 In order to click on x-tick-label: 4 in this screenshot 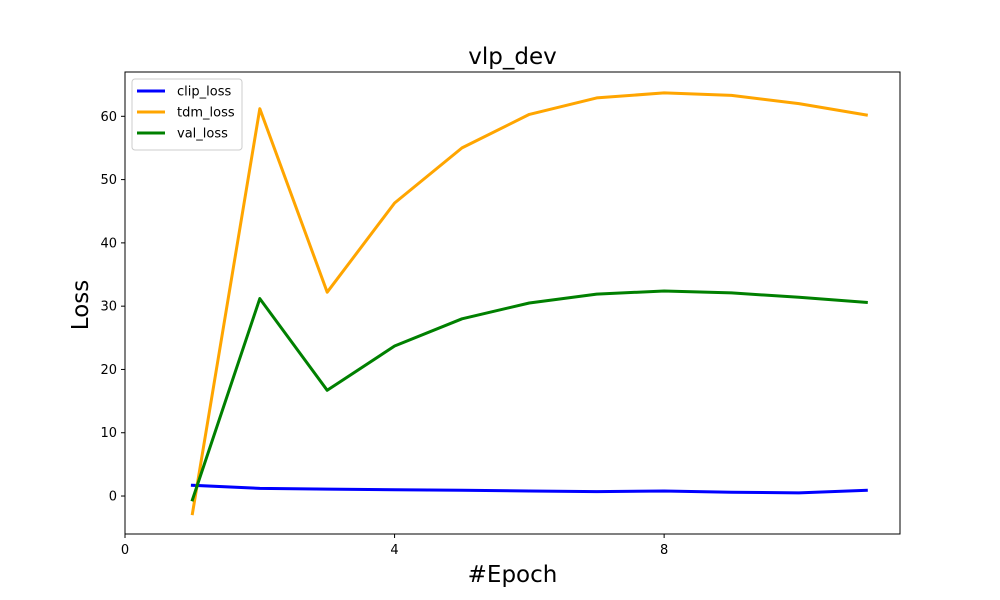, I will do `click(394, 550)`.